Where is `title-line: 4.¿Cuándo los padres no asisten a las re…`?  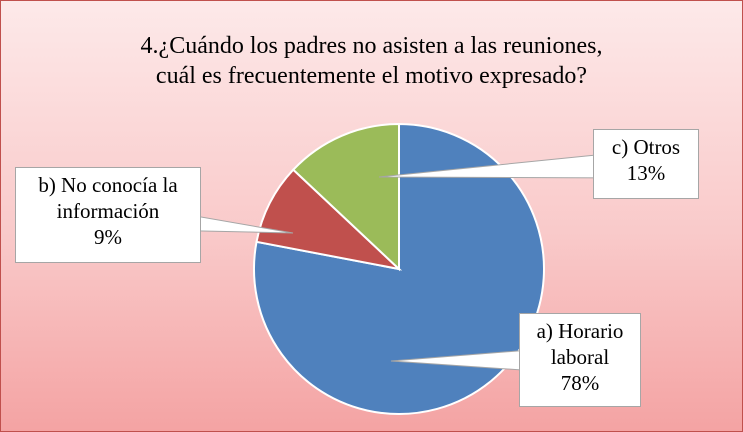 title-line: 4.¿Cuándo los padres no asisten a las re… is located at coordinates (371, 46).